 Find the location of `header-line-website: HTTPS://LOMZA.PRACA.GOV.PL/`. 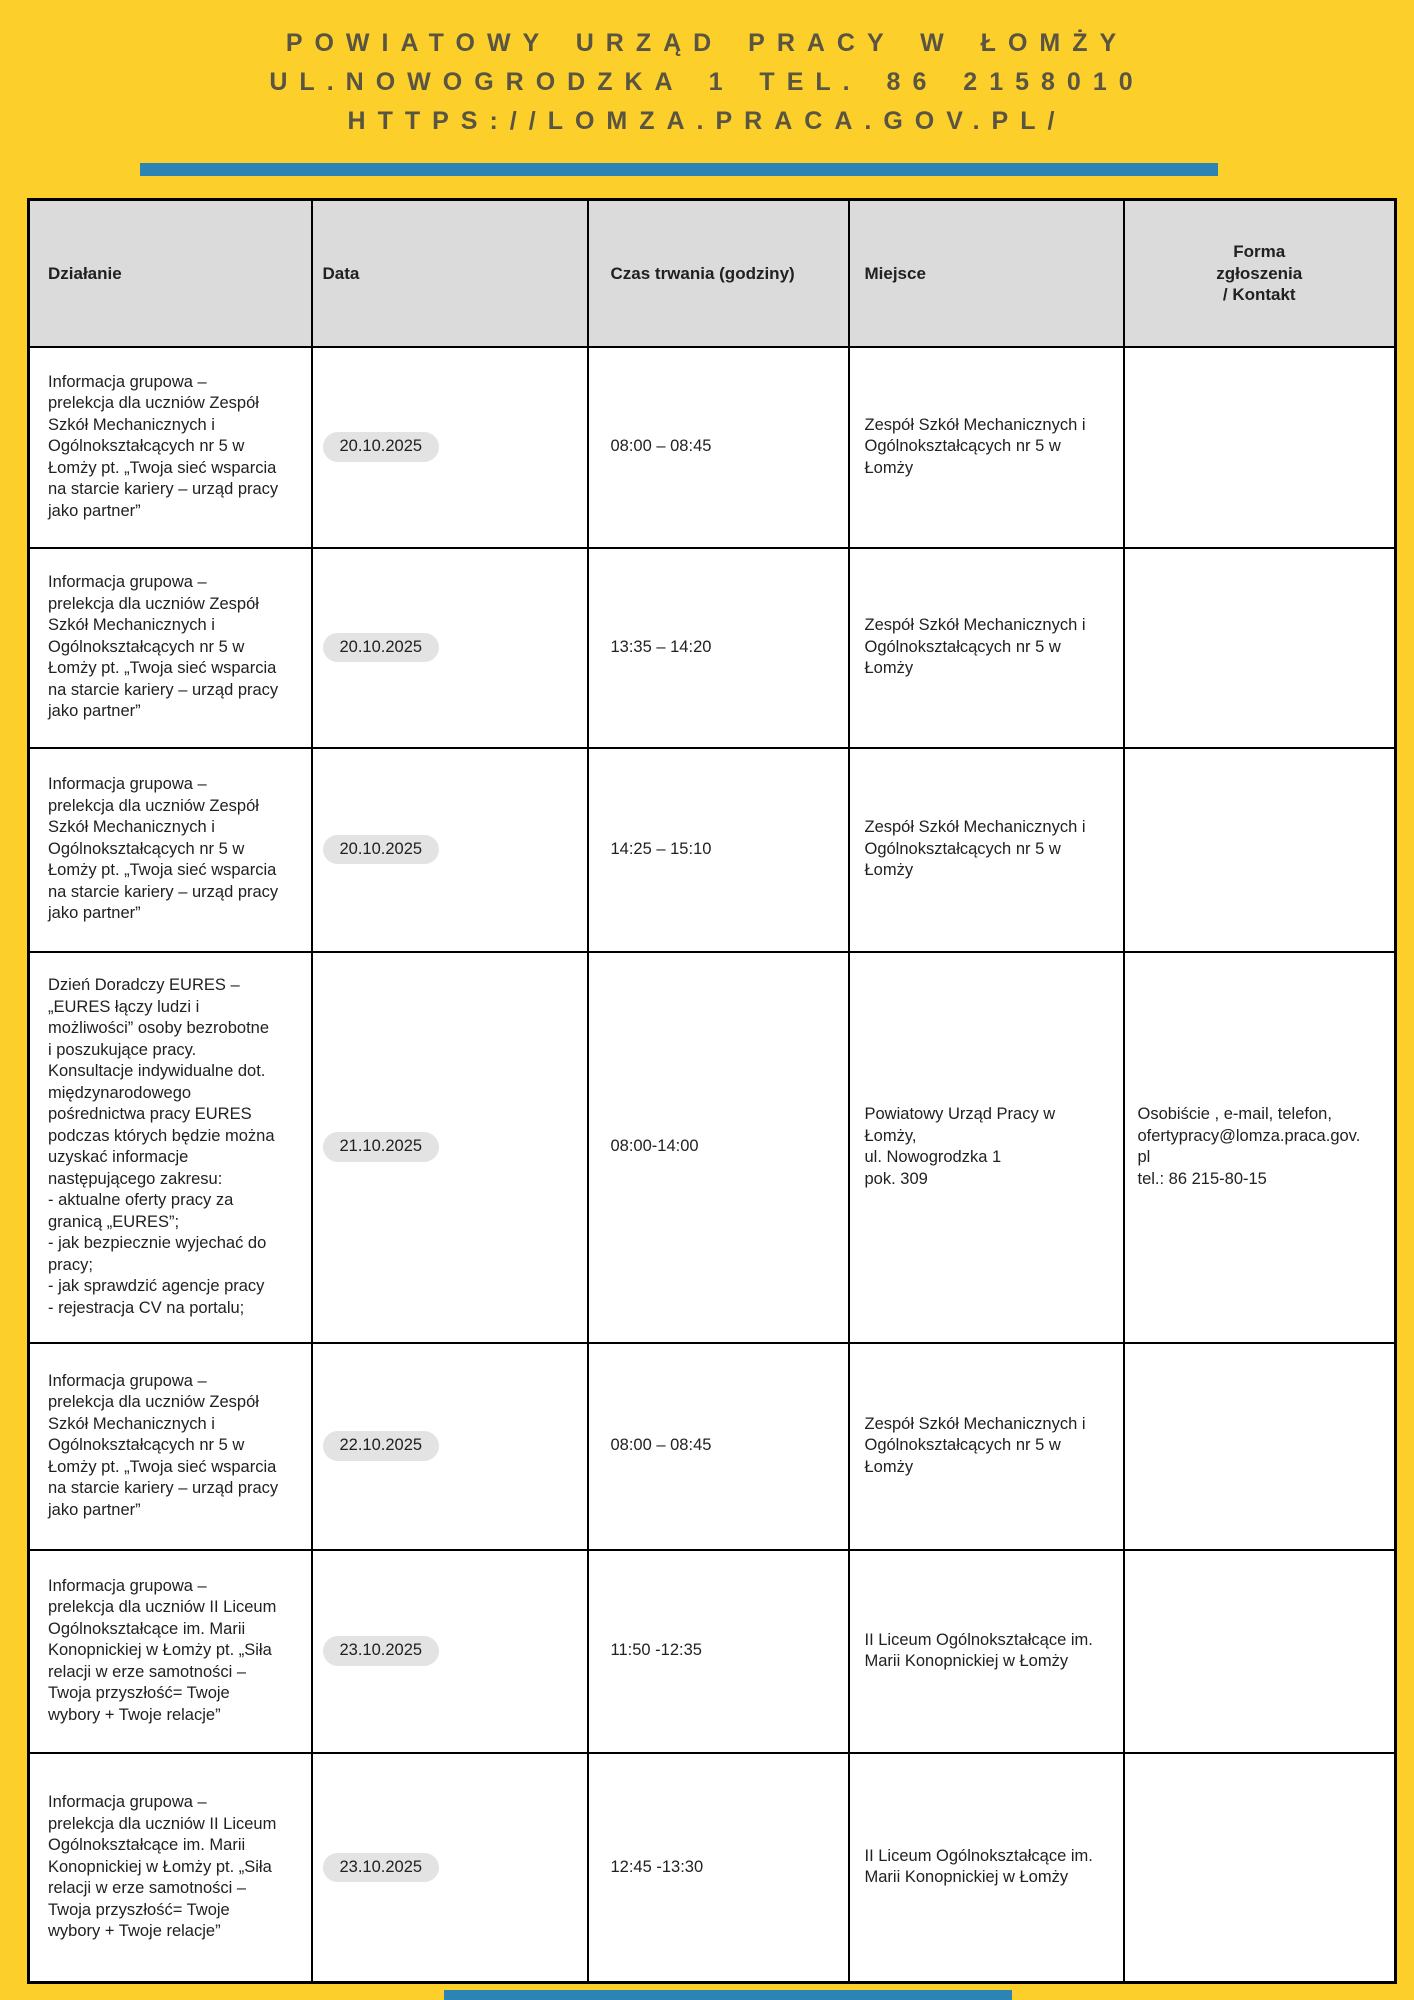

header-line-website: HTTPS://LOMZA.PRACA.GOV.PL/ is located at coordinates (707, 121).